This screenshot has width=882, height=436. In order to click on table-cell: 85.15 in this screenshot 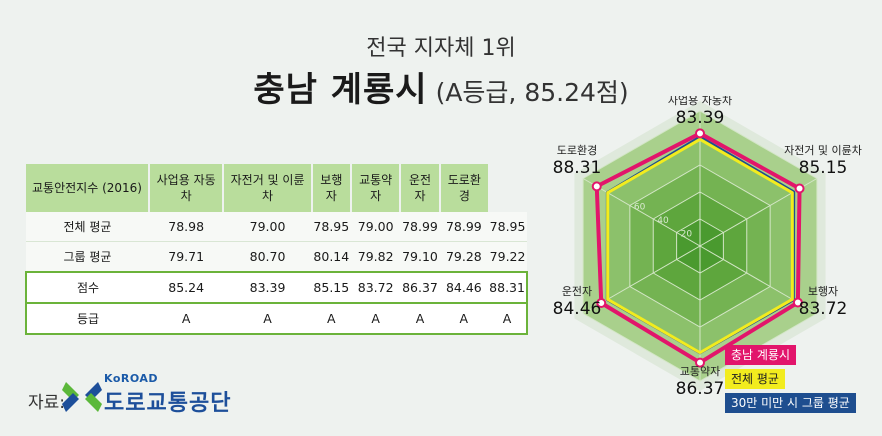, I will do `click(331, 287)`.